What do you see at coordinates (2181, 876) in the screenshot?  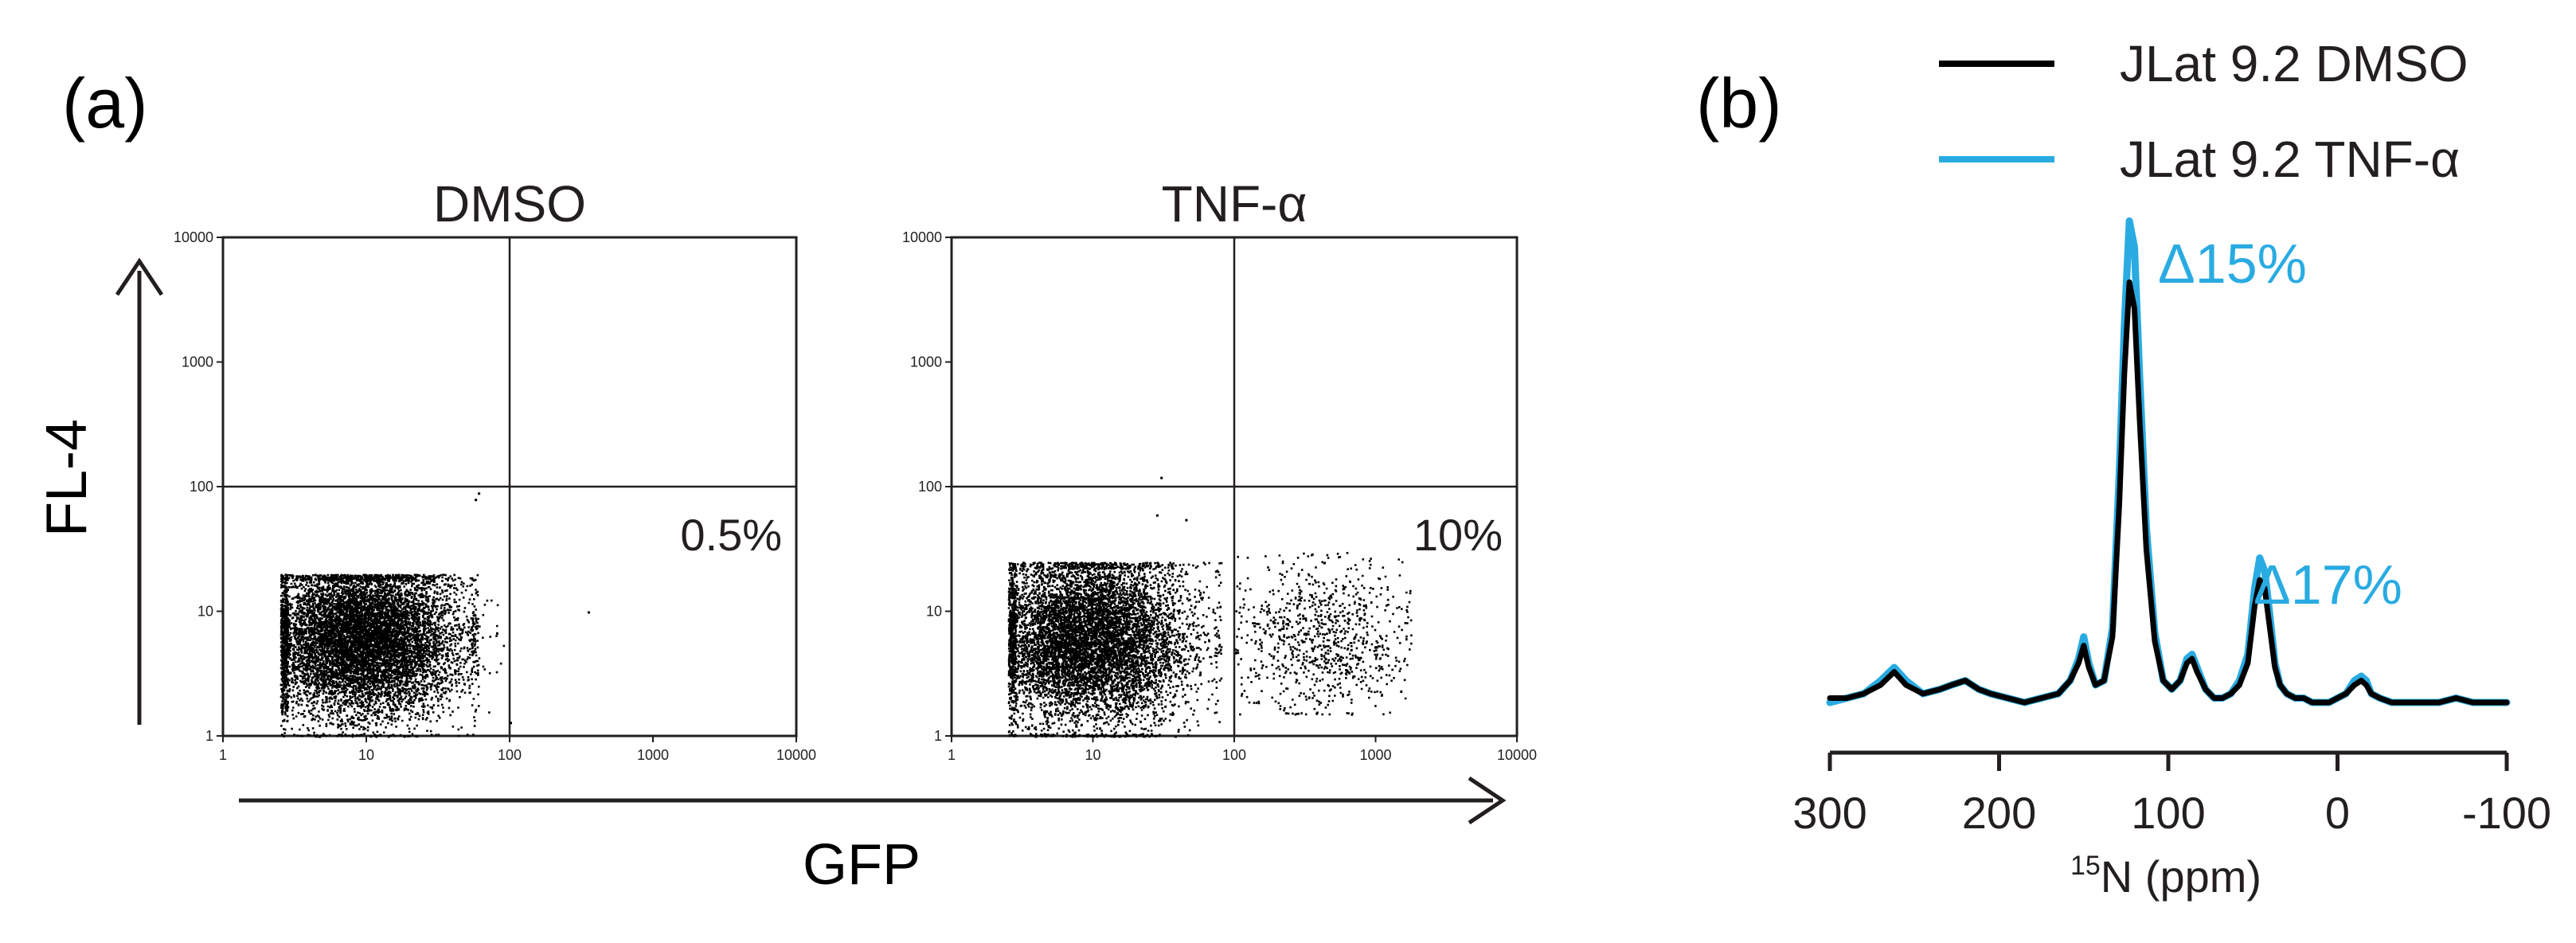 I see `x-axis-label-main: N (ppm)` at bounding box center [2181, 876].